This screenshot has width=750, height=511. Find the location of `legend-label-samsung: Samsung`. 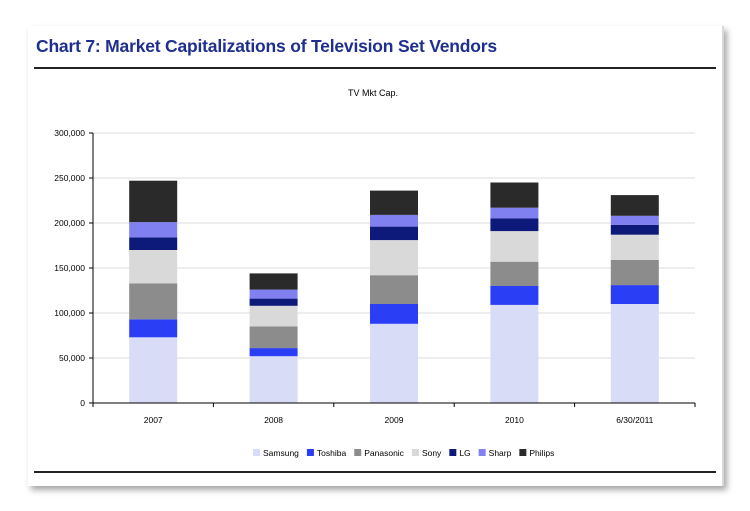

legend-label-samsung: Samsung is located at coordinates (281, 453).